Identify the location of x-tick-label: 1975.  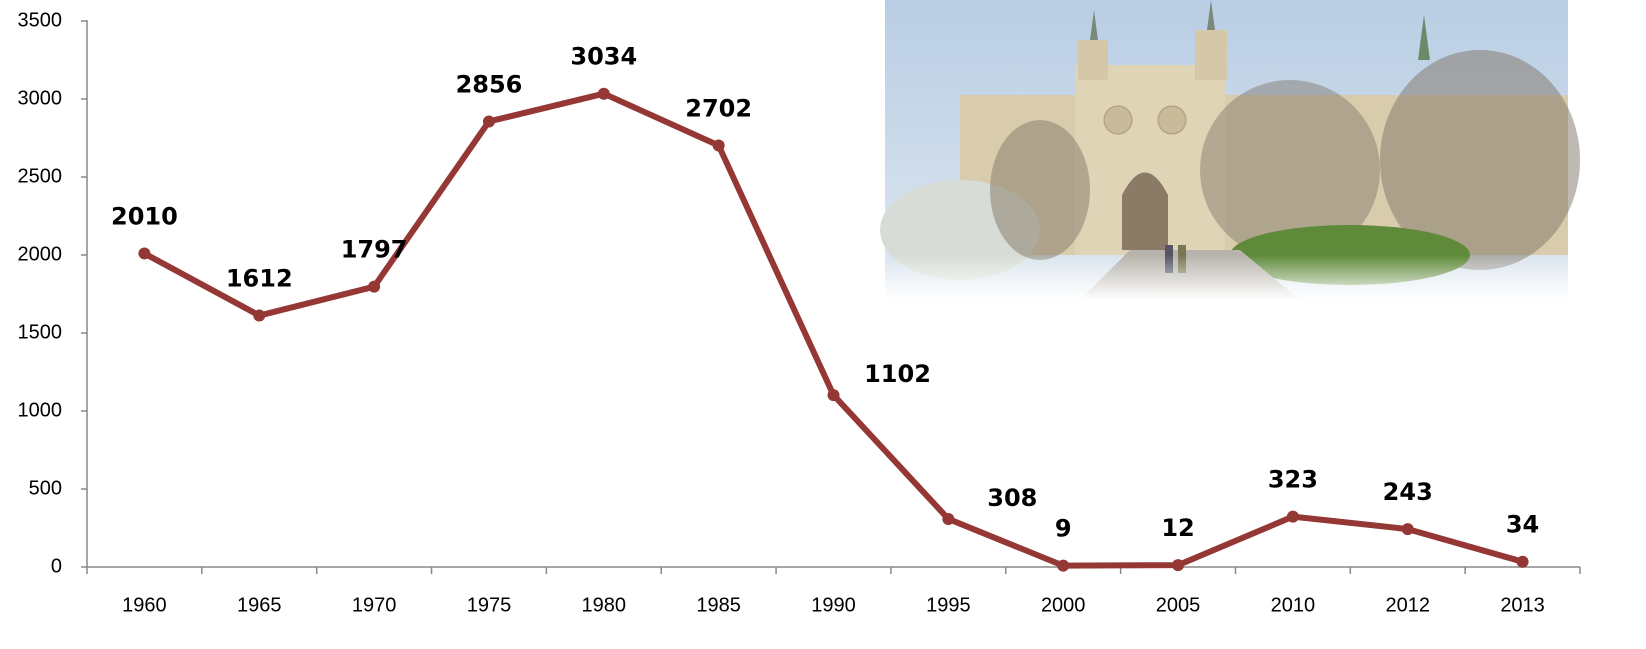
(489, 605).